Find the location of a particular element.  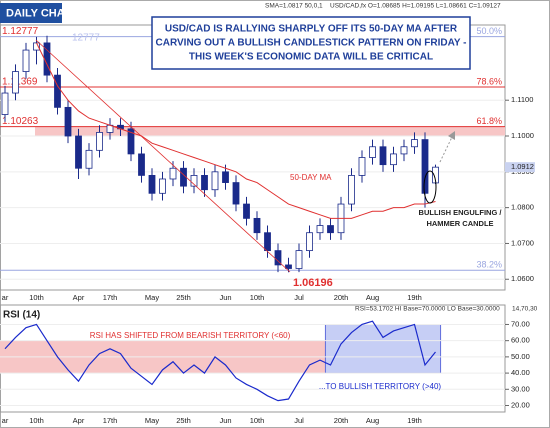

y-tick-label: 1.0600 is located at coordinates (522, 278).